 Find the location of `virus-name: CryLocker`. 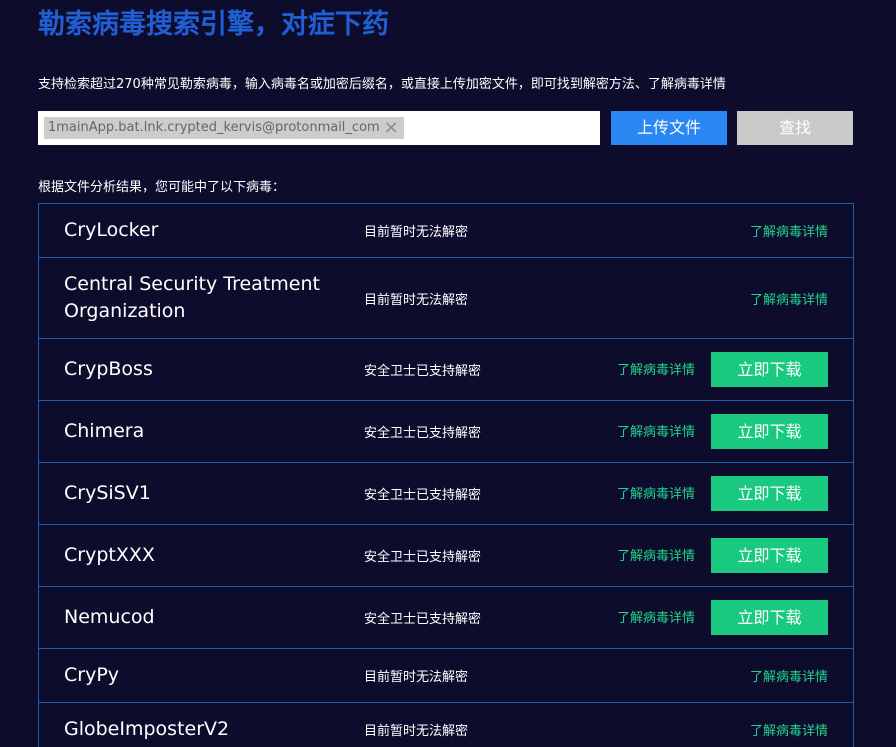

virus-name: CryLocker is located at coordinates (201, 230).